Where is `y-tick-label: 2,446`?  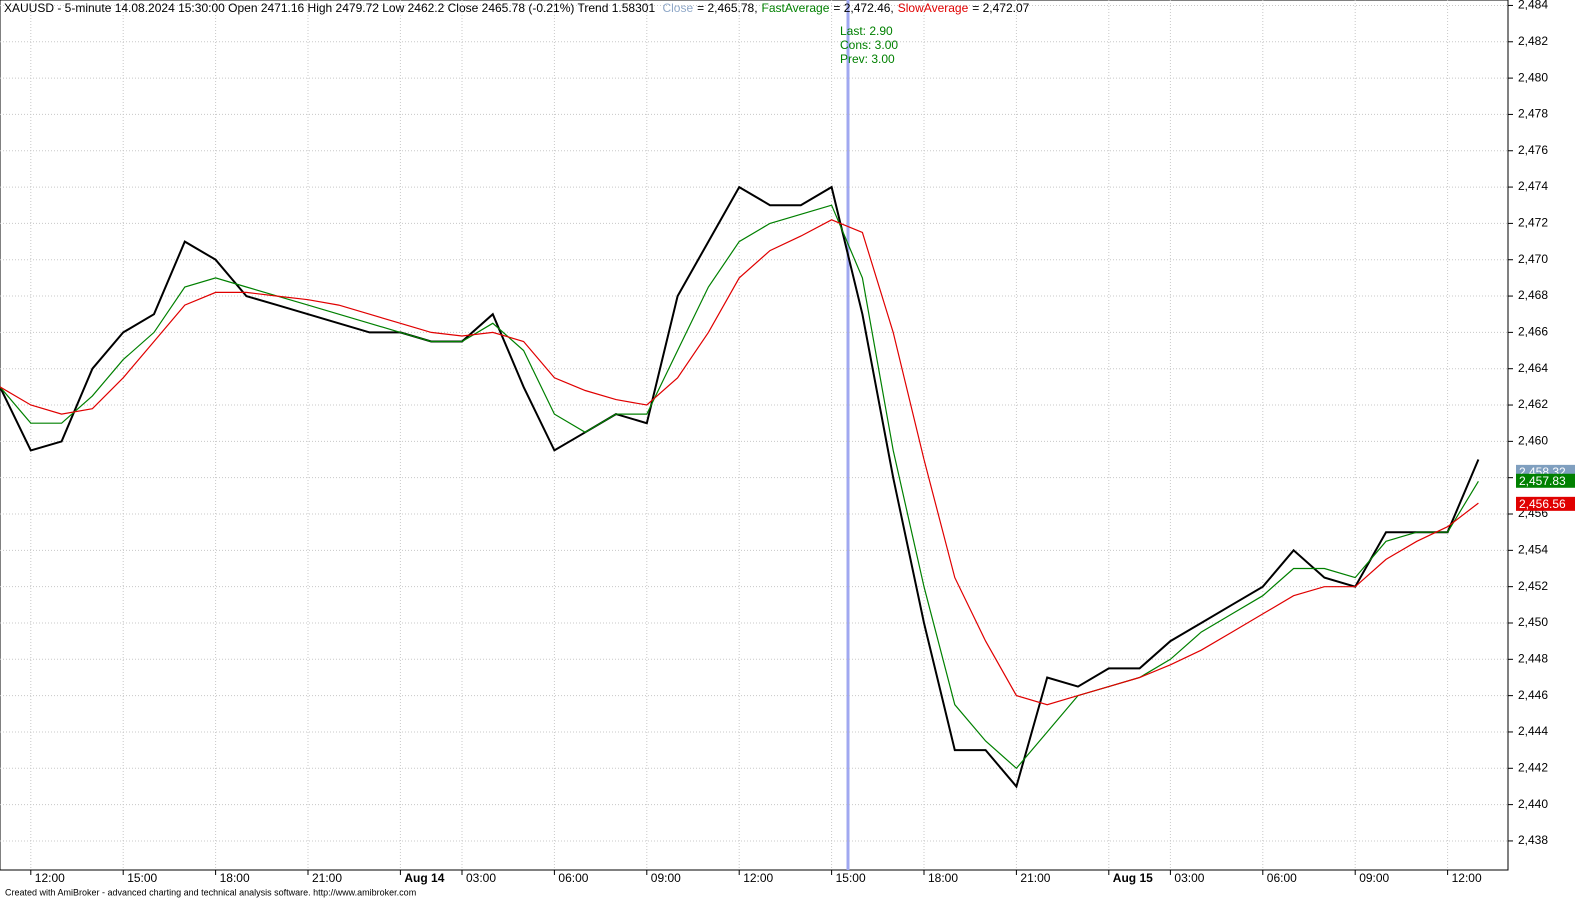
y-tick-label: 2,446 is located at coordinates (1533, 695).